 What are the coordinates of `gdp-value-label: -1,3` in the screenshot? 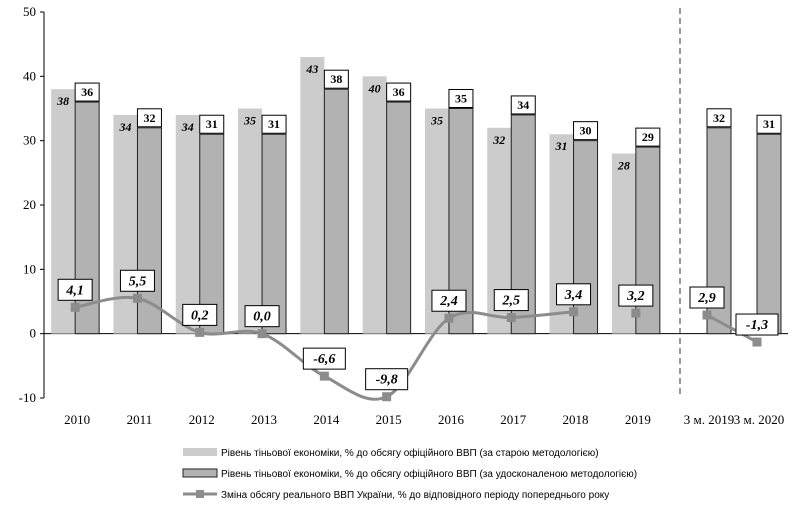 It's located at (757, 325).